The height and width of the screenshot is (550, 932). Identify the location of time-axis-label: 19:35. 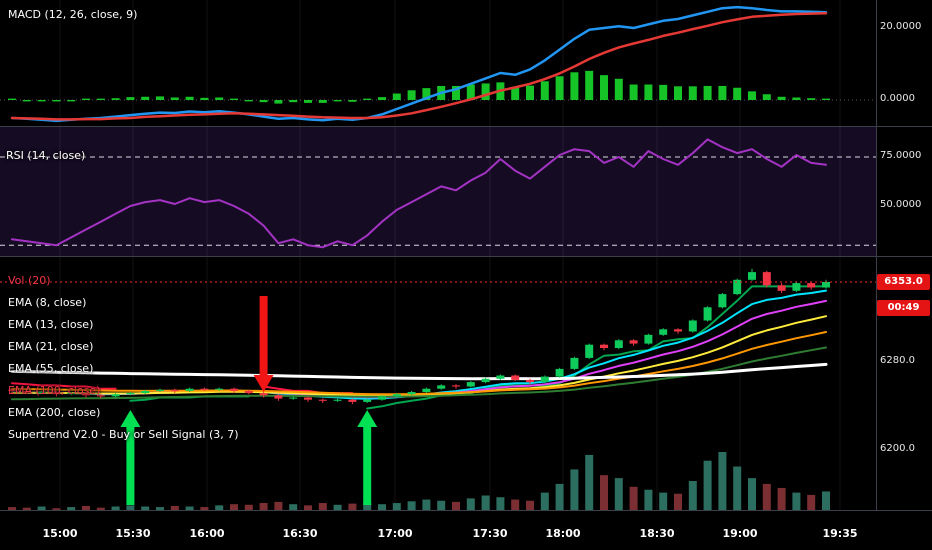
(840, 533).